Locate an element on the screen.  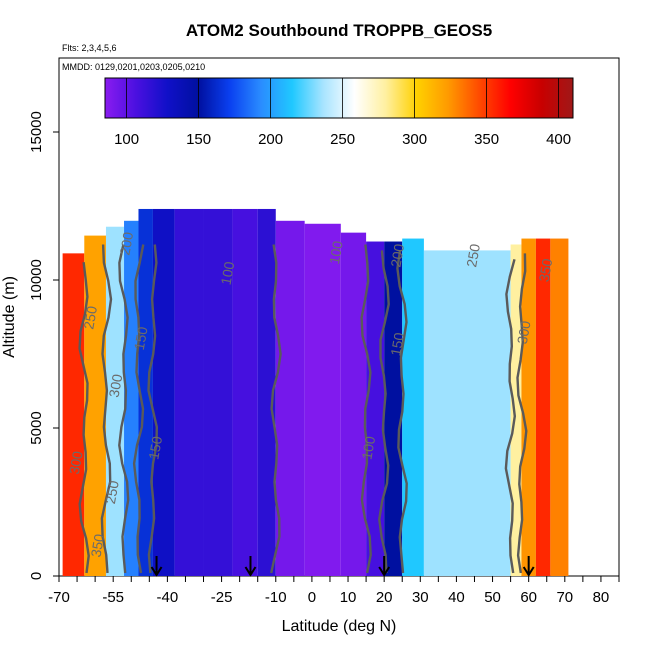
colorbar-tick-label: 100 is located at coordinates (126, 139).